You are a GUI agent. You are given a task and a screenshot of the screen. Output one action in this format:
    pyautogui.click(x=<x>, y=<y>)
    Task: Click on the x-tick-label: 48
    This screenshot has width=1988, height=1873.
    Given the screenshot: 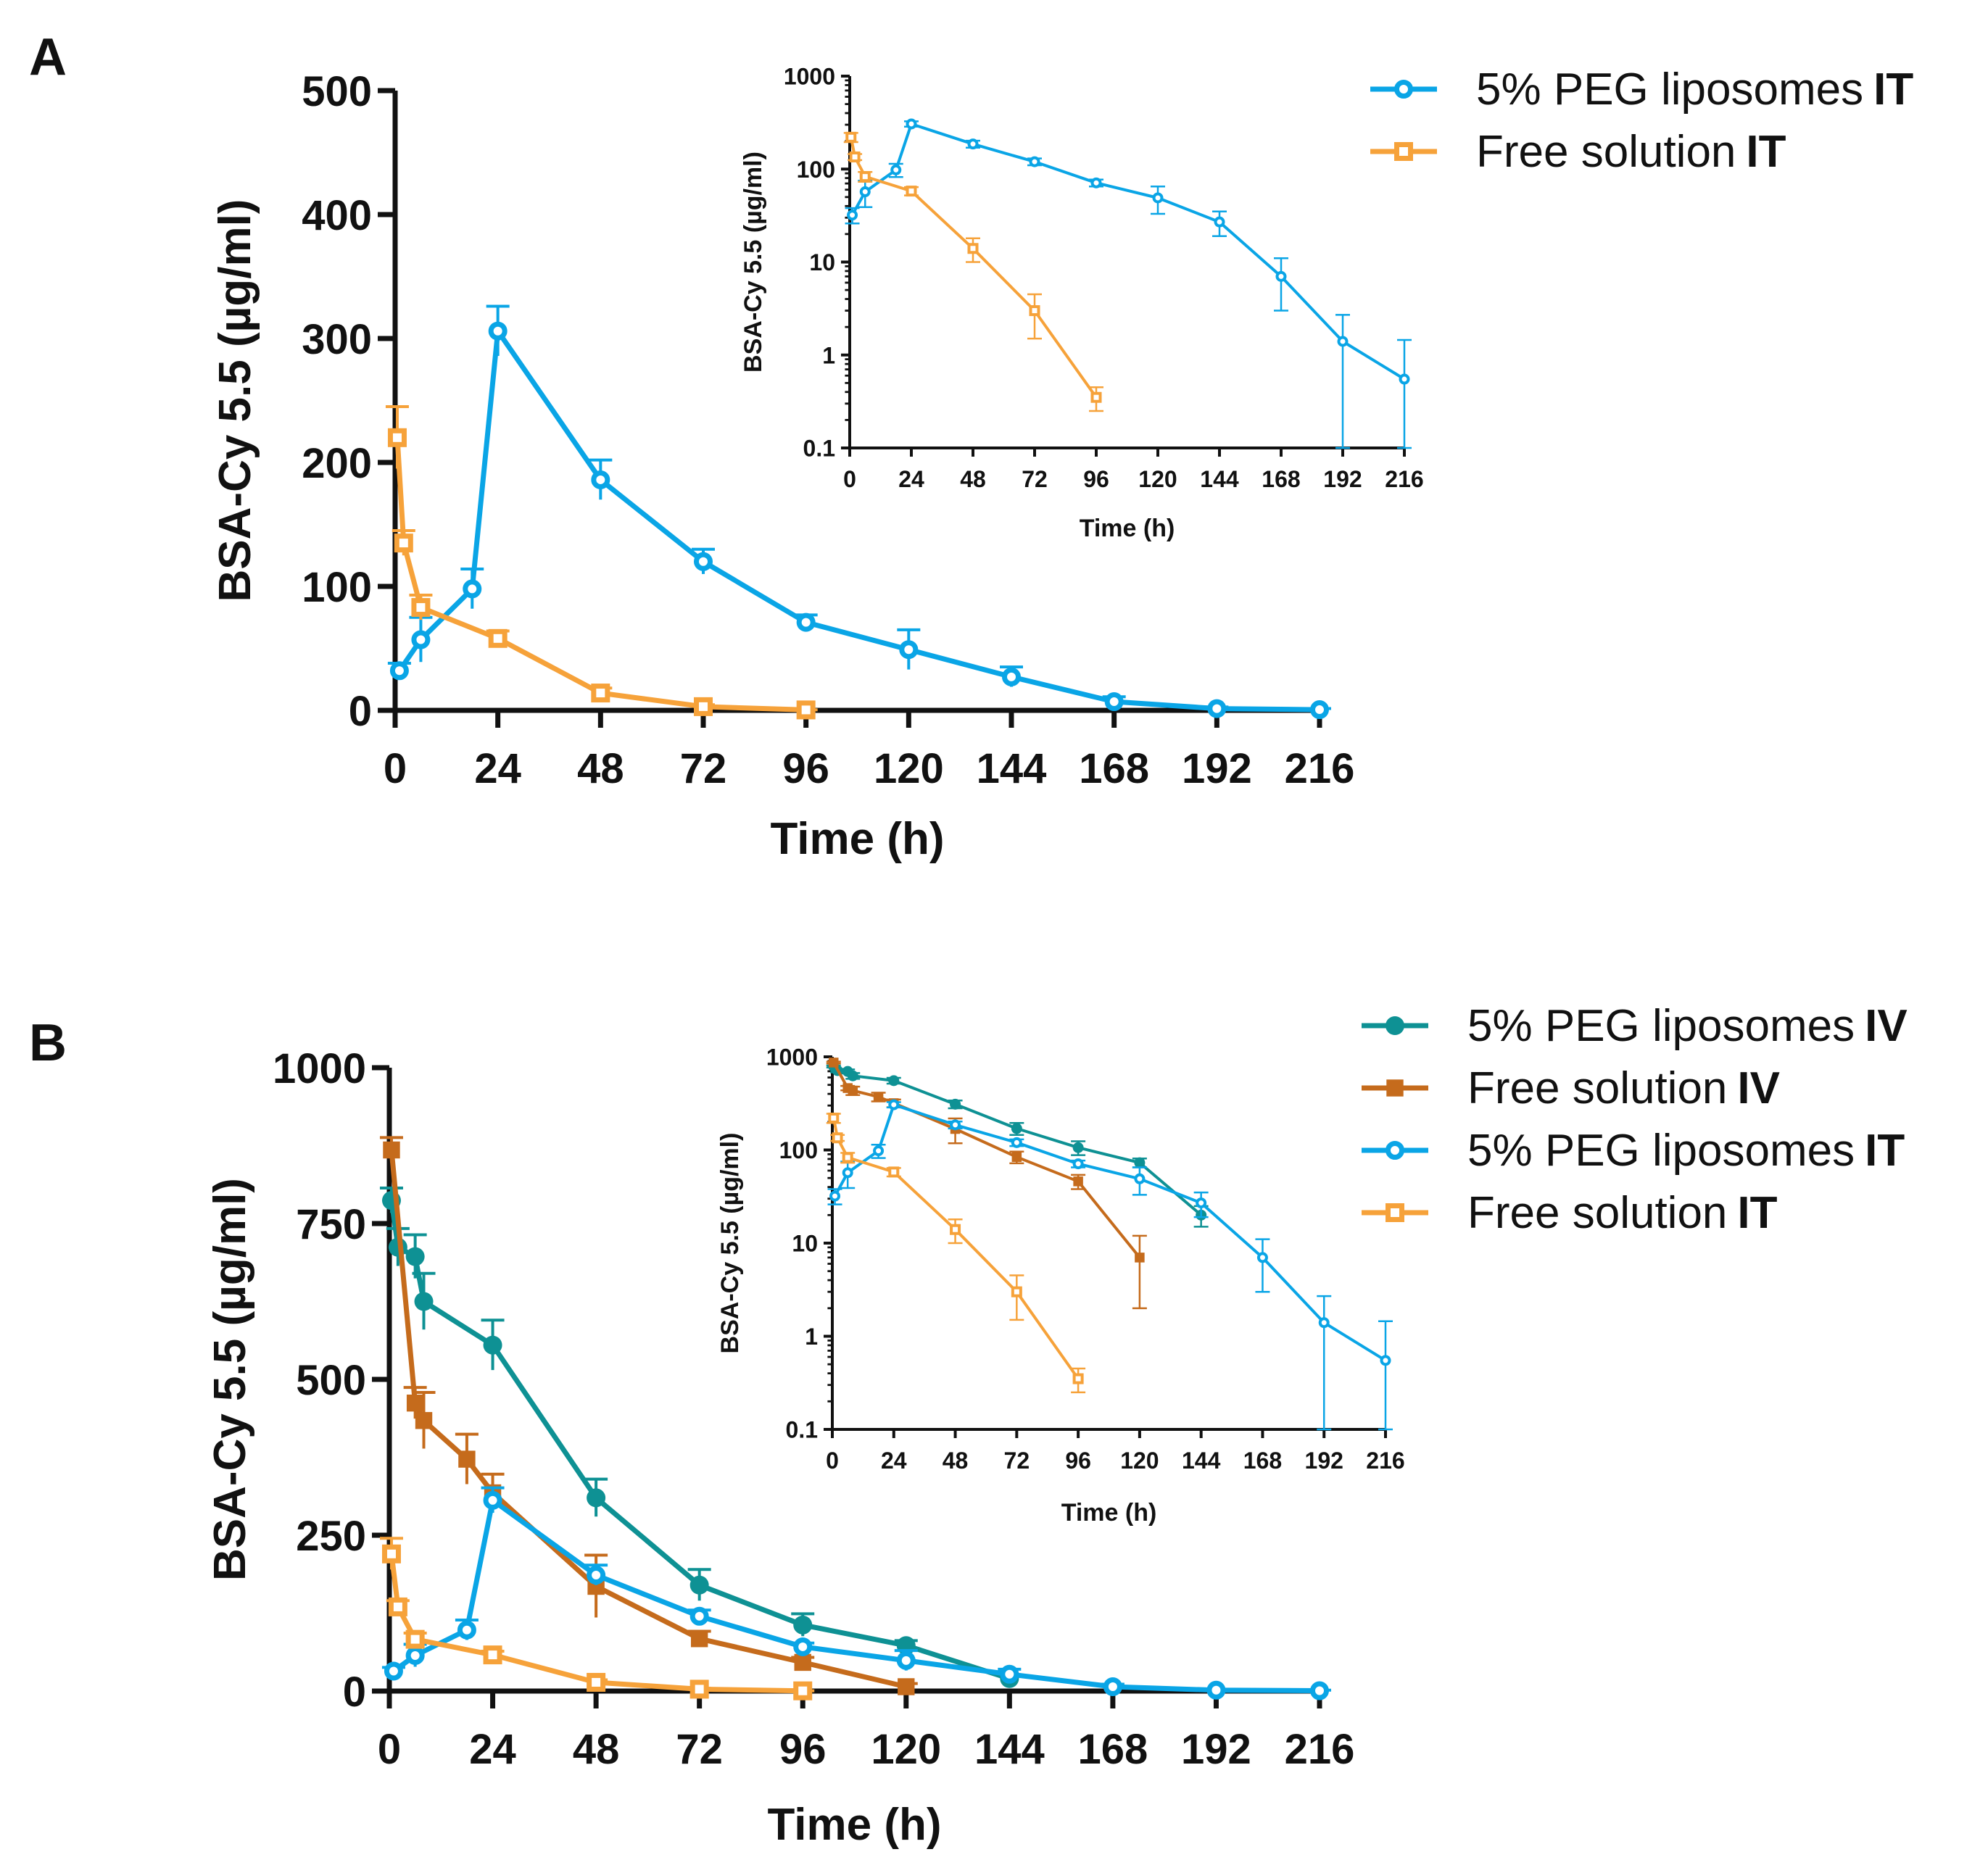 What is the action you would take?
    pyautogui.click(x=596, y=1750)
    